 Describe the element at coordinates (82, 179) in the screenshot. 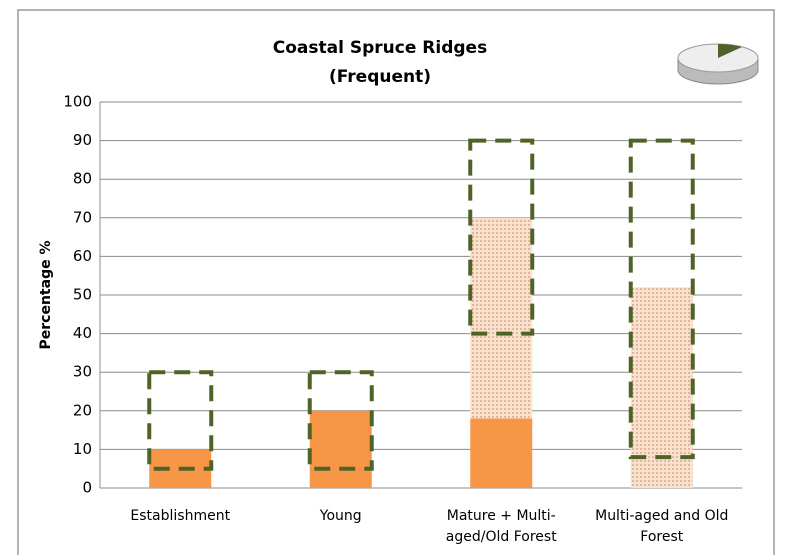

I see `y-tick-label: 80` at that location.